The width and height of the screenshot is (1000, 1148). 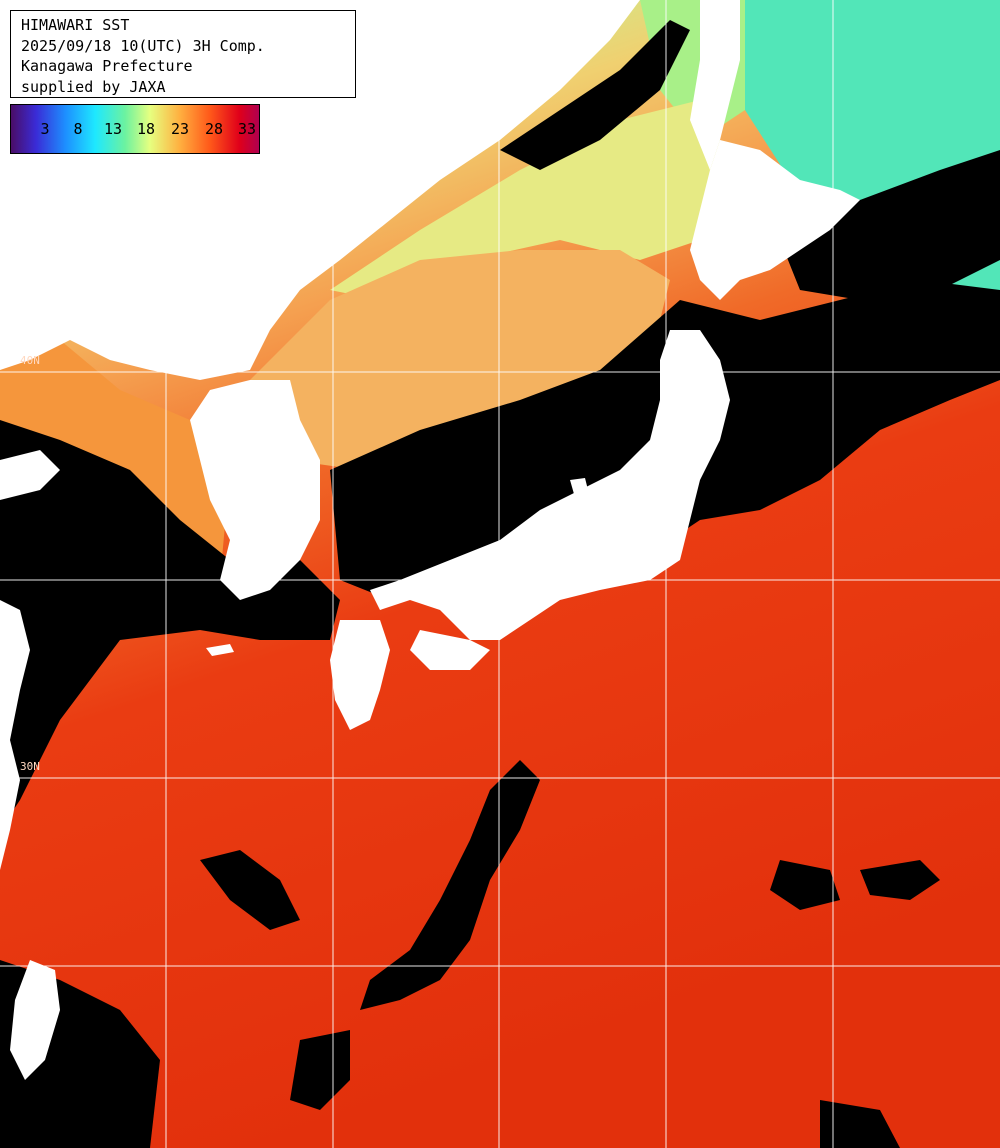 What do you see at coordinates (220, 650) in the screenshot?
I see `land-jeju` at bounding box center [220, 650].